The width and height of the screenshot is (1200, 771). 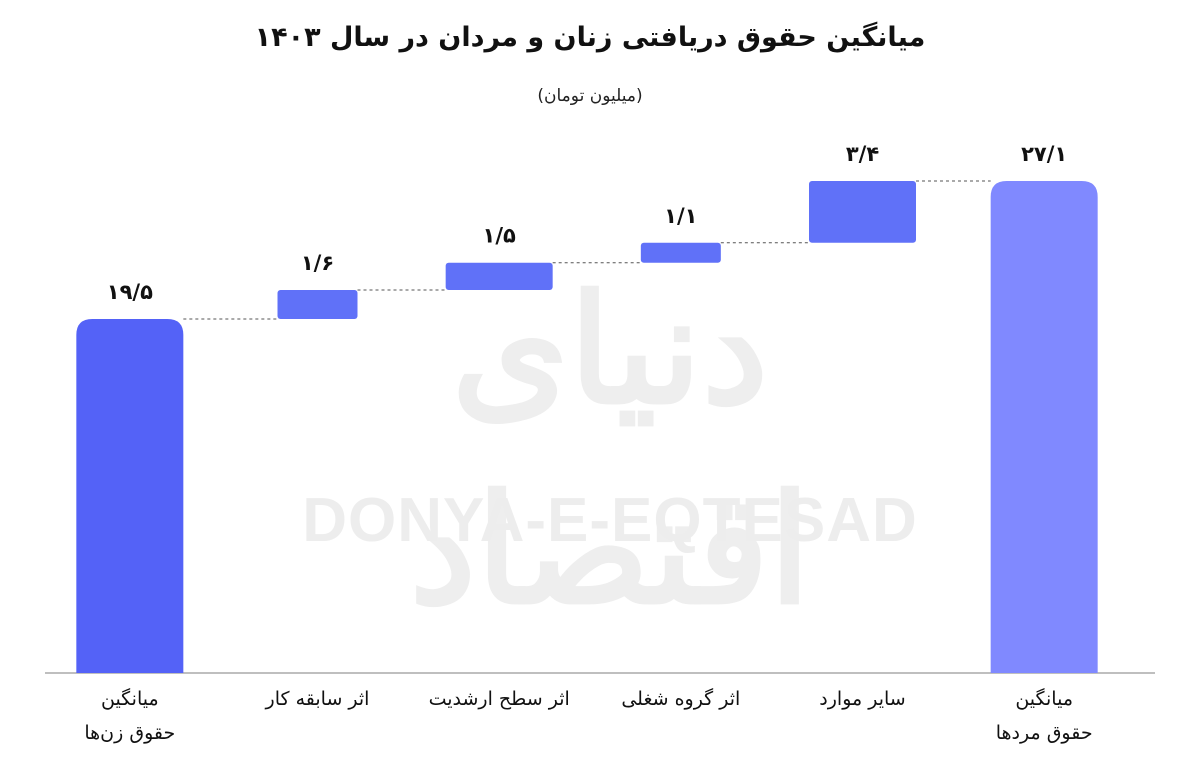 What do you see at coordinates (1044, 154) in the screenshot?
I see `bar-value-label: ۲۷/۱` at bounding box center [1044, 154].